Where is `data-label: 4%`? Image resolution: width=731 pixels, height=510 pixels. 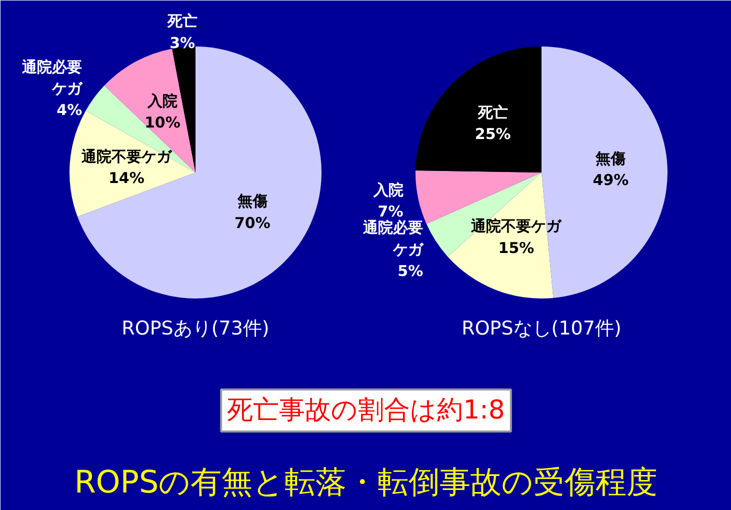
data-label: 4% is located at coordinates (69, 110).